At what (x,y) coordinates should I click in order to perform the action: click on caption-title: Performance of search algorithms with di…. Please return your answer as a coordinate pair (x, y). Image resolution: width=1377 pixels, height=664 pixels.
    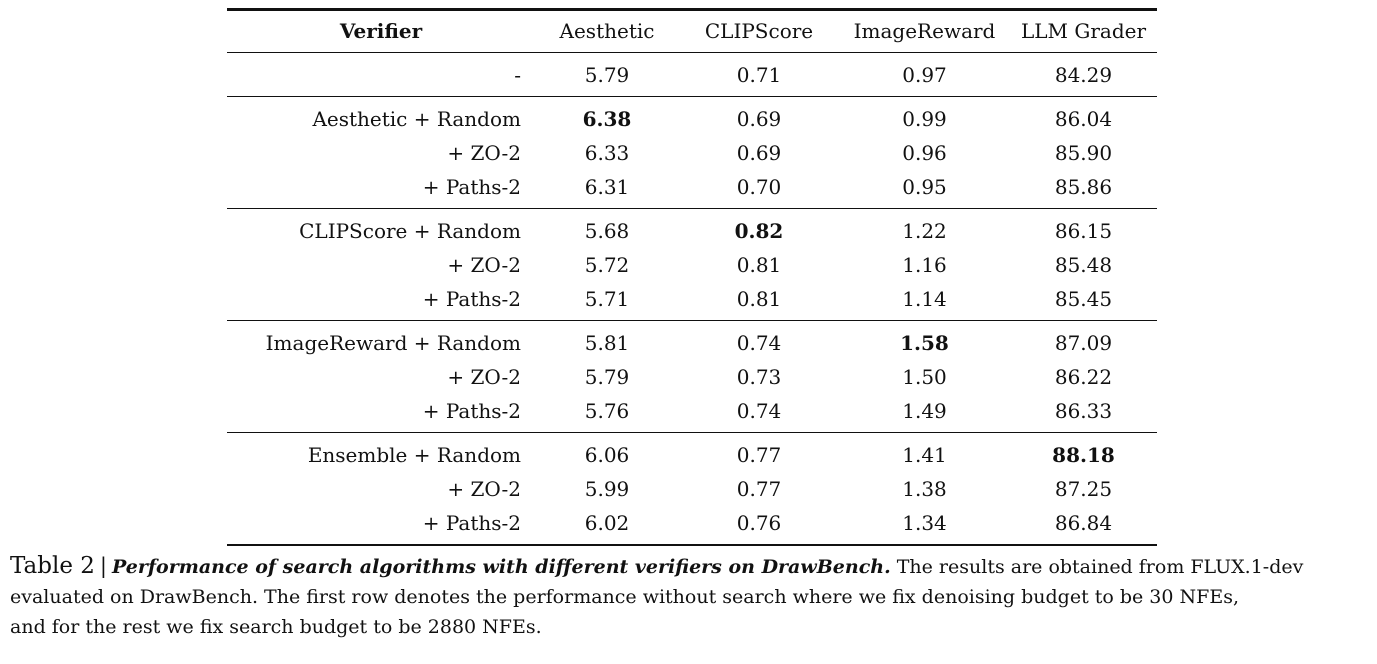
    Looking at the image, I should click on (501, 567).